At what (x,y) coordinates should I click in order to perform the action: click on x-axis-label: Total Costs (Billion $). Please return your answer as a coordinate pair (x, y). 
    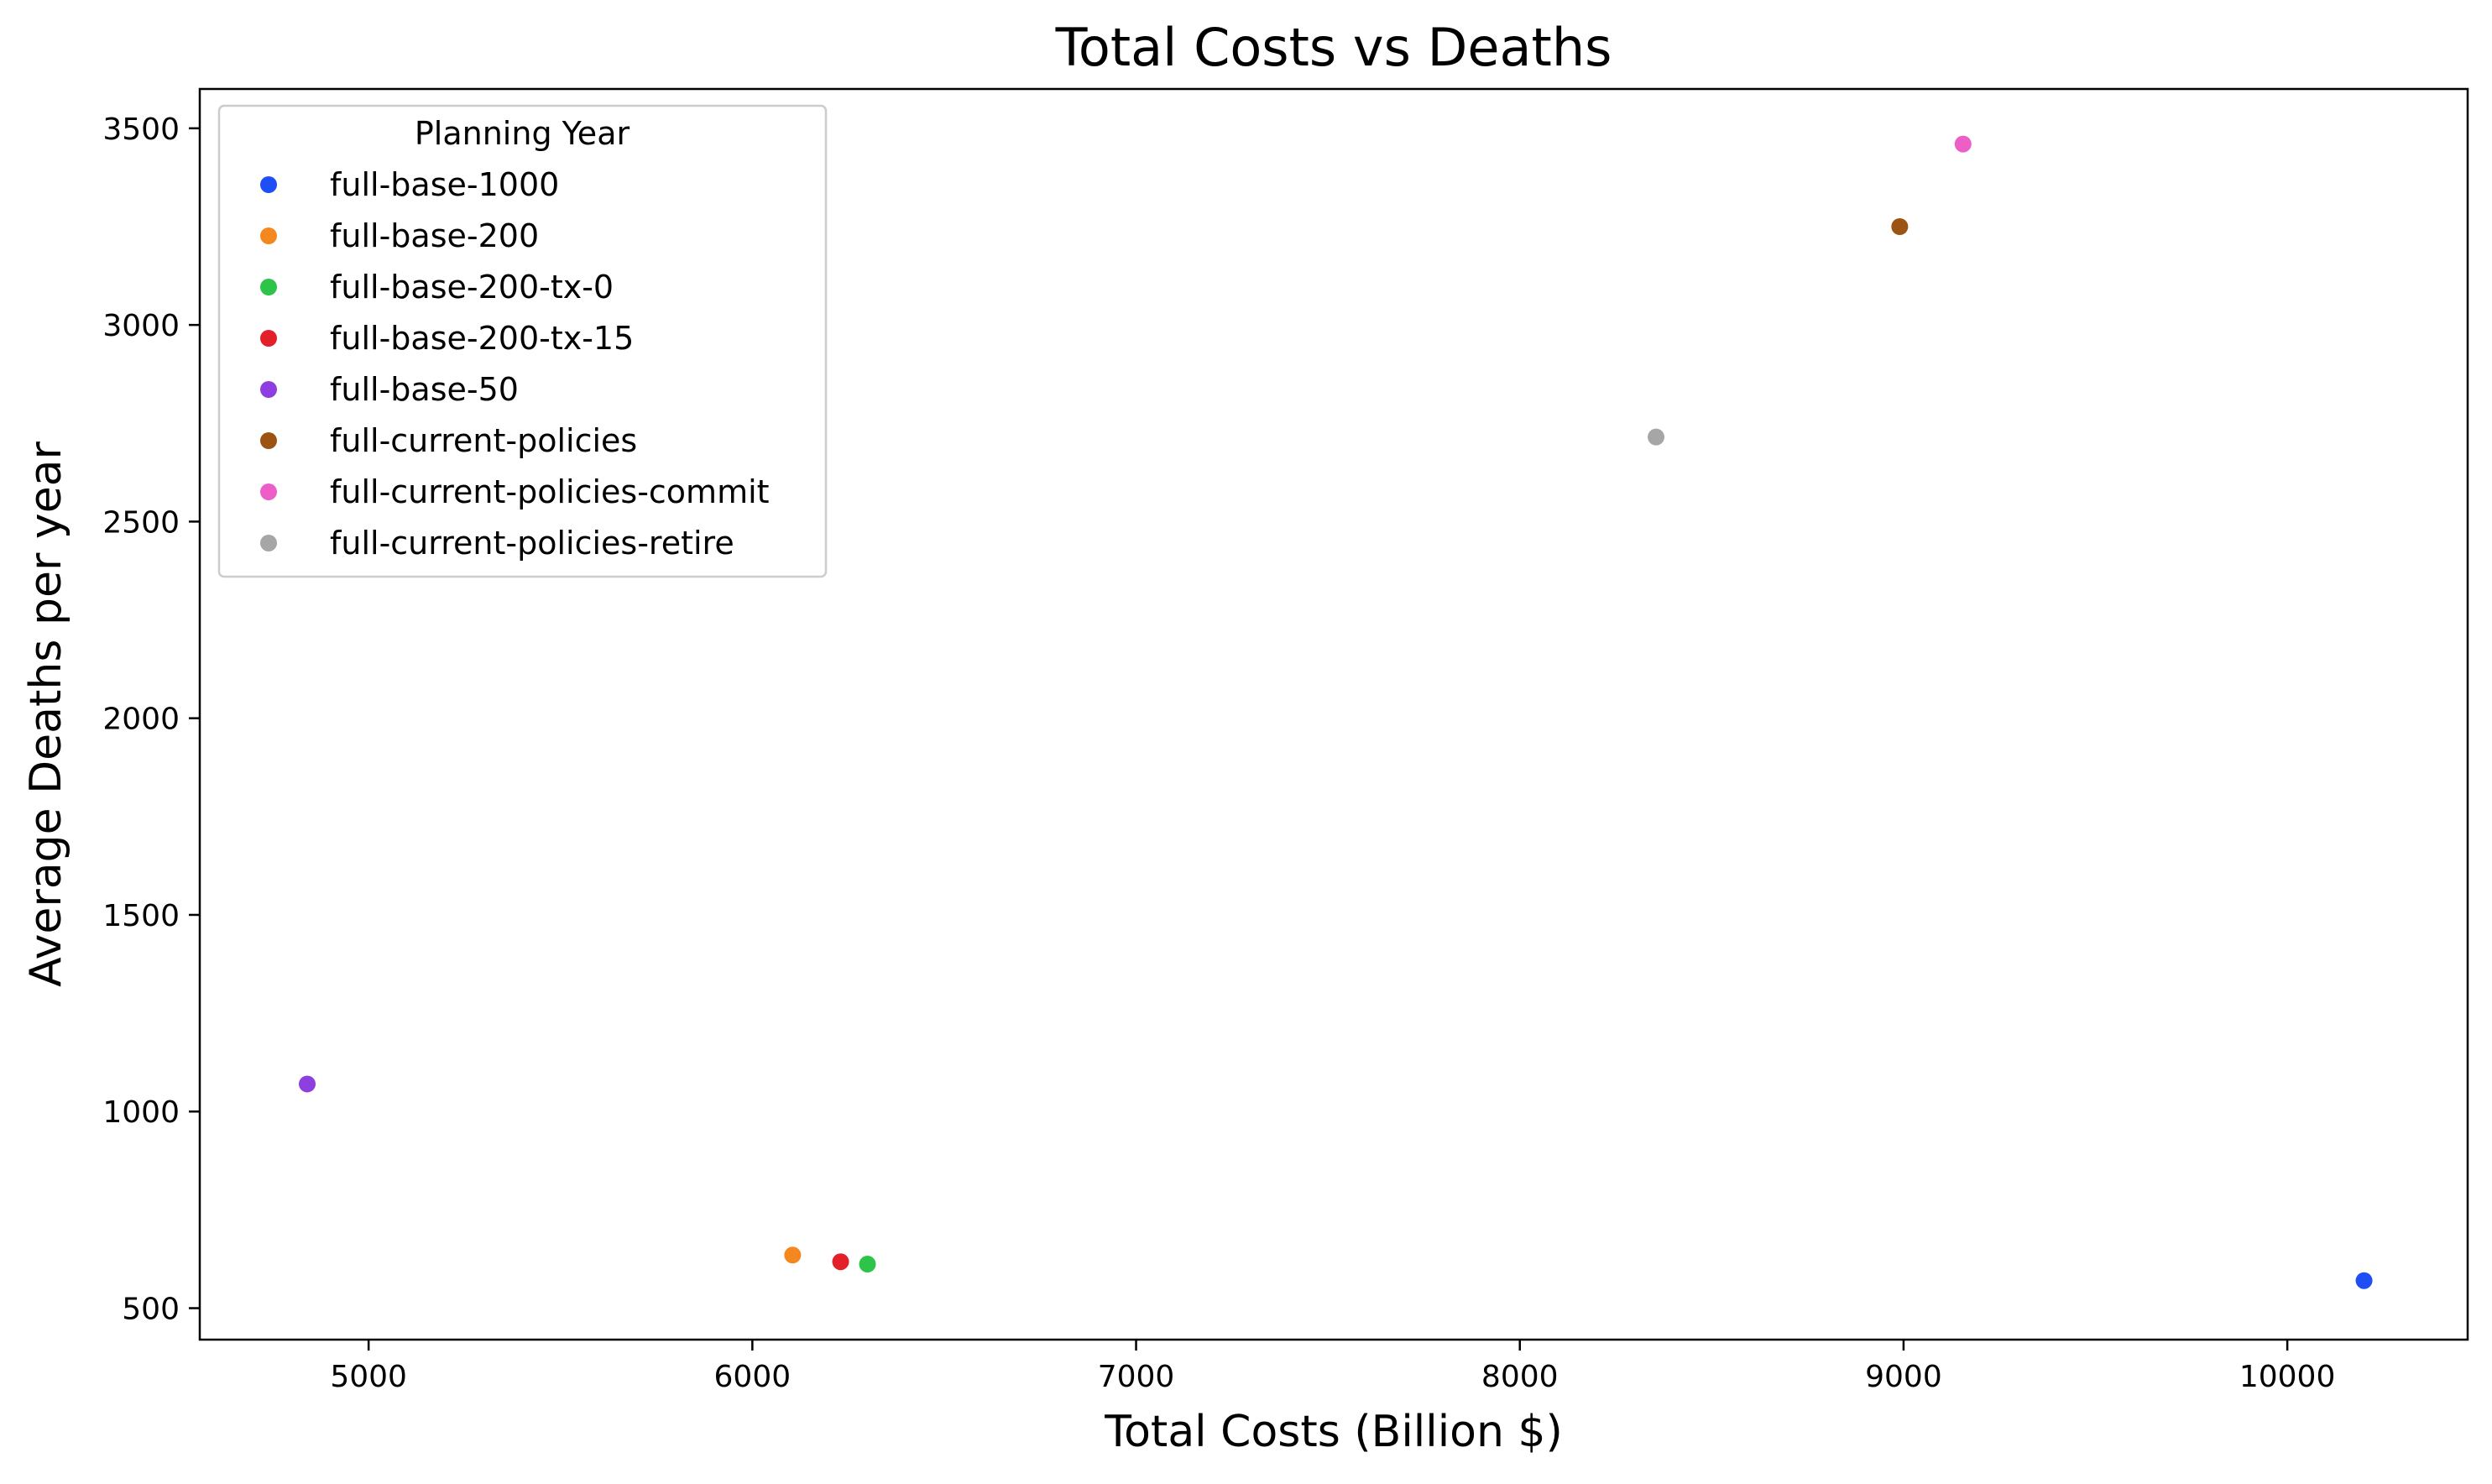
    Looking at the image, I should click on (1333, 1432).